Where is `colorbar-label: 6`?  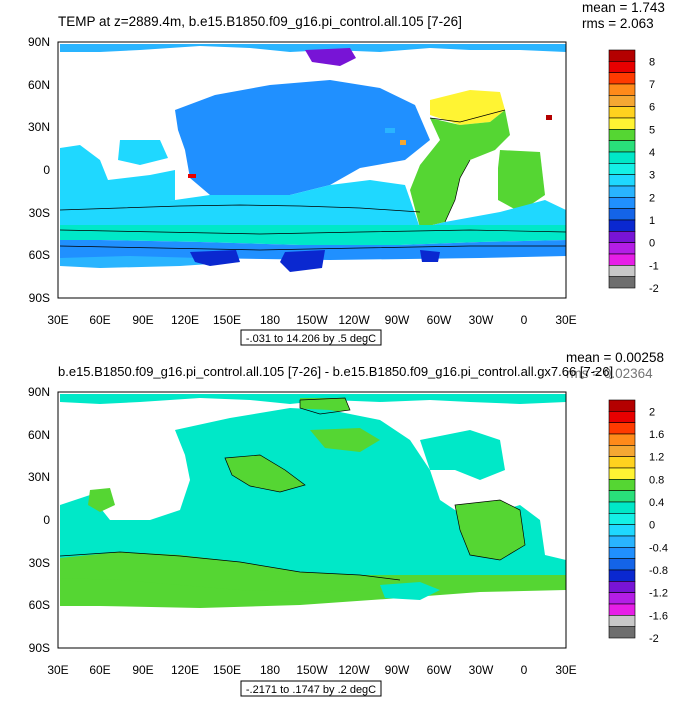 colorbar-label: 6 is located at coordinates (652, 108).